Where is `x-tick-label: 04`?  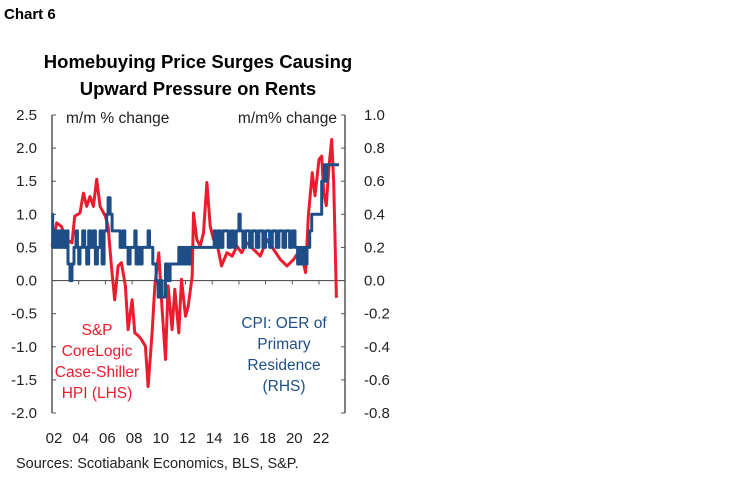 x-tick-label: 04 is located at coordinates (80, 438).